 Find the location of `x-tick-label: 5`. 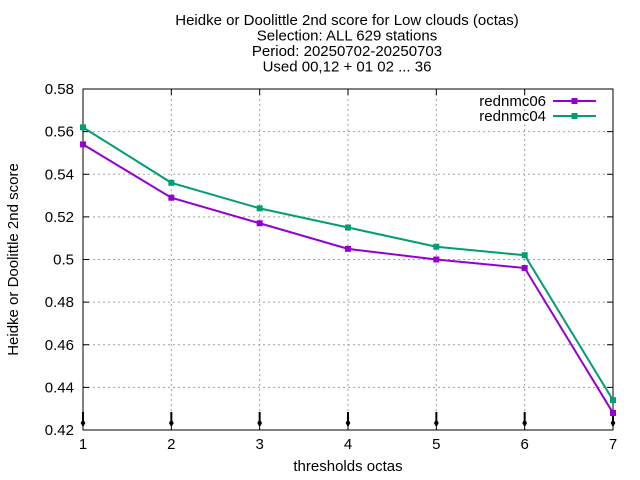

x-tick-label: 5 is located at coordinates (436, 444).